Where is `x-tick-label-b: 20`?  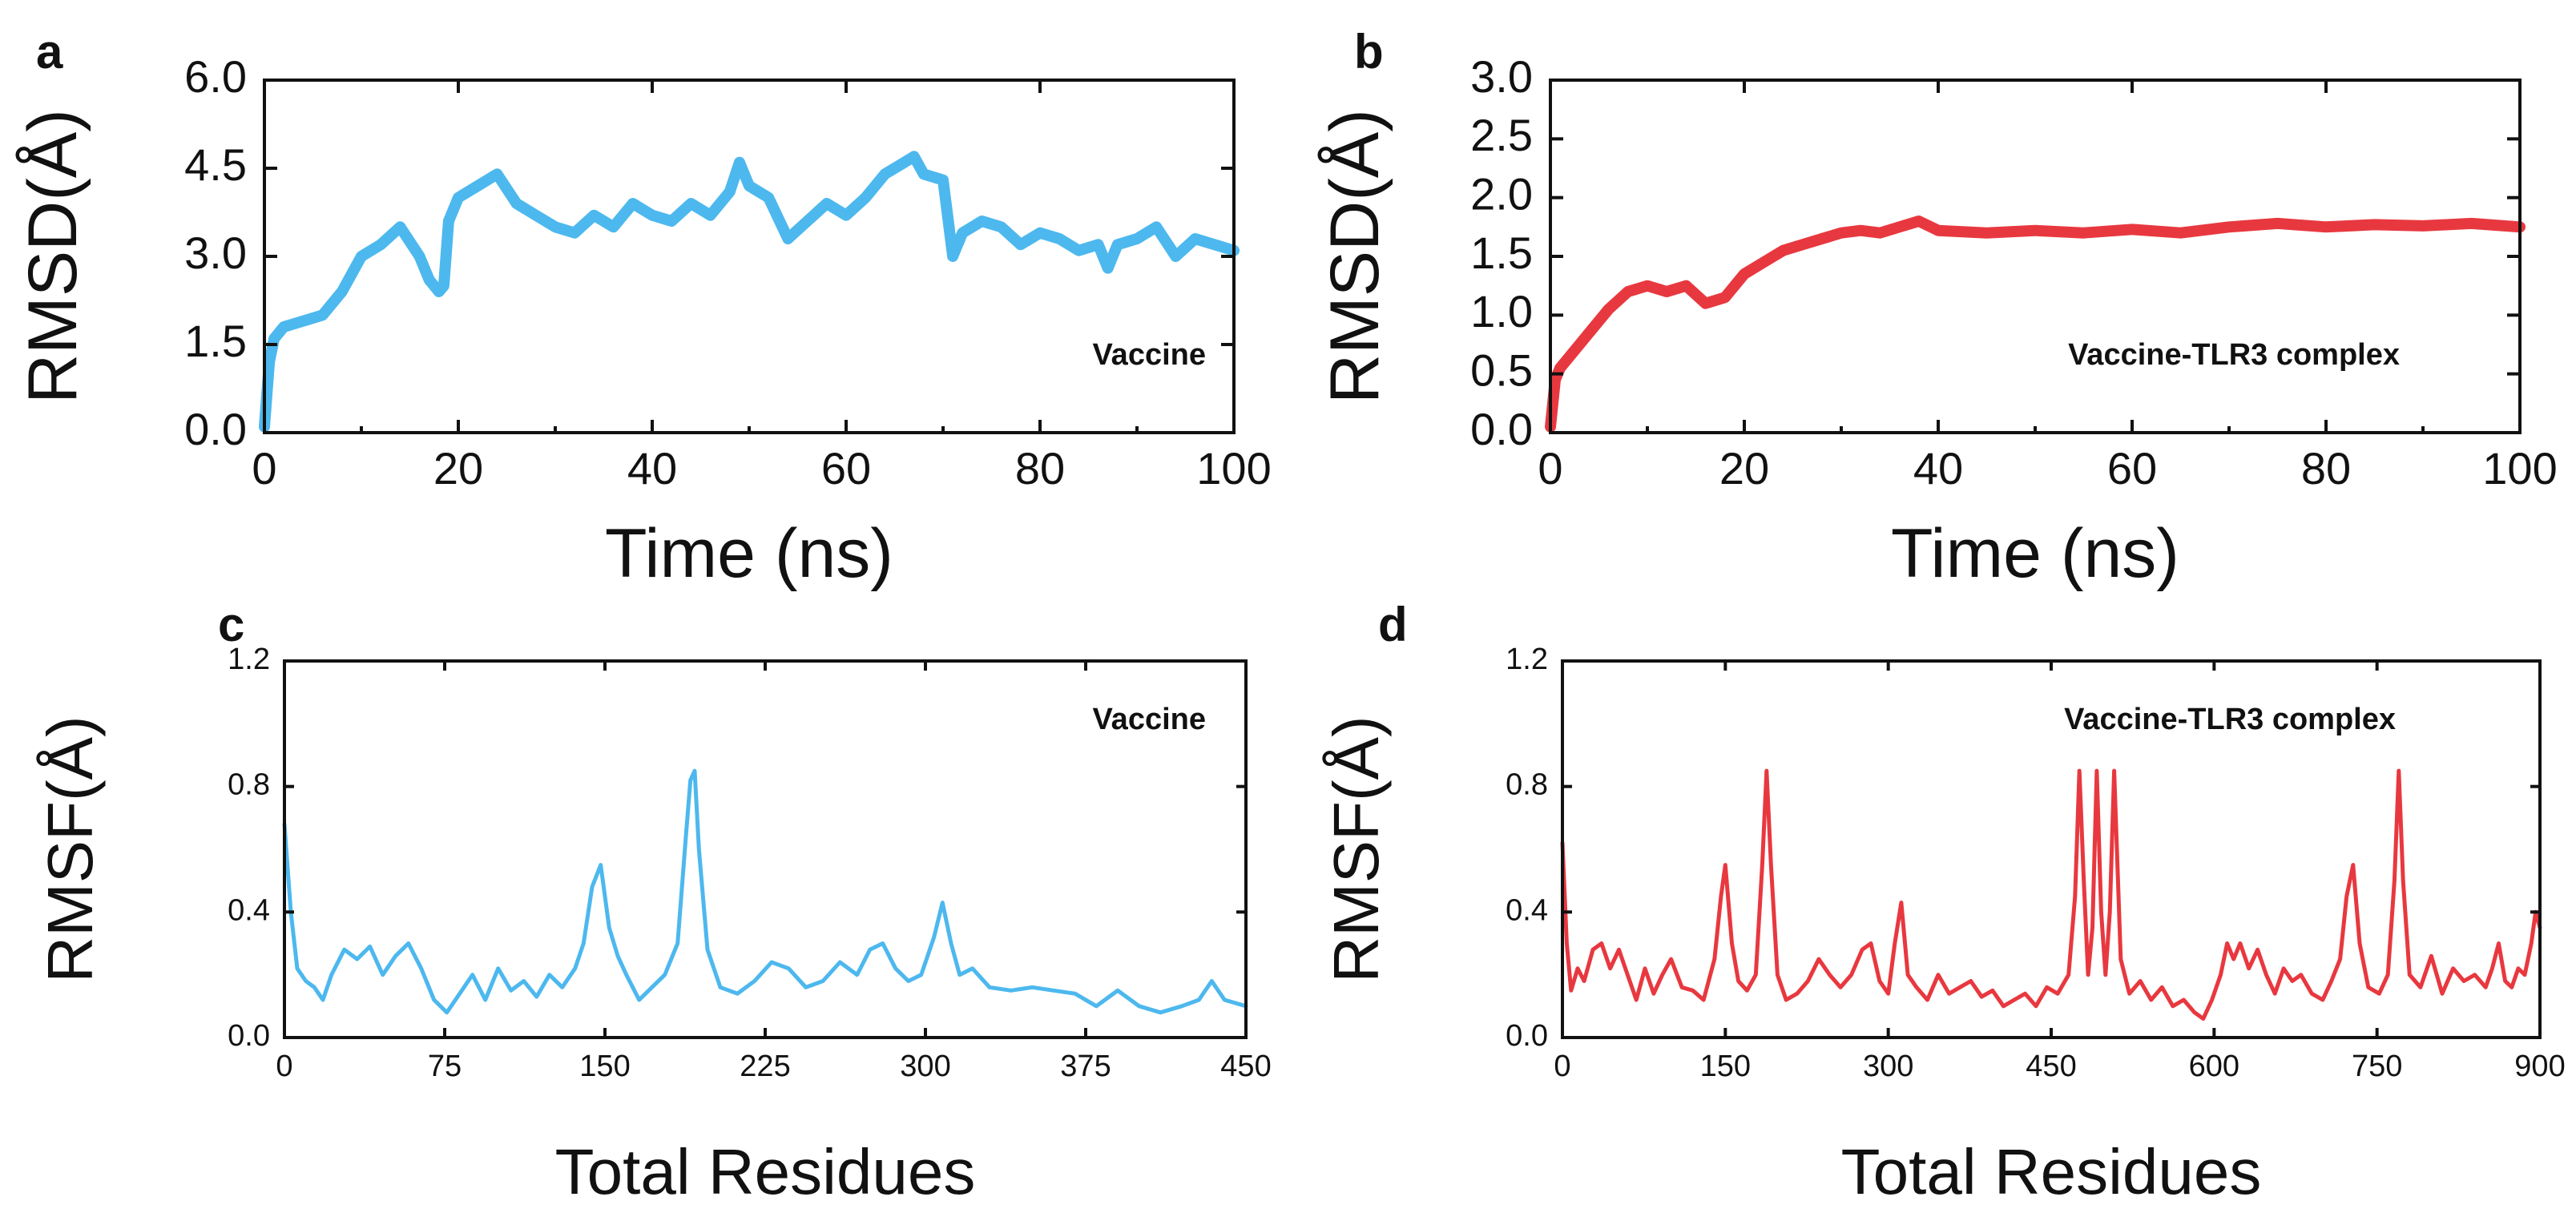
x-tick-label-b: 20 is located at coordinates (1744, 468).